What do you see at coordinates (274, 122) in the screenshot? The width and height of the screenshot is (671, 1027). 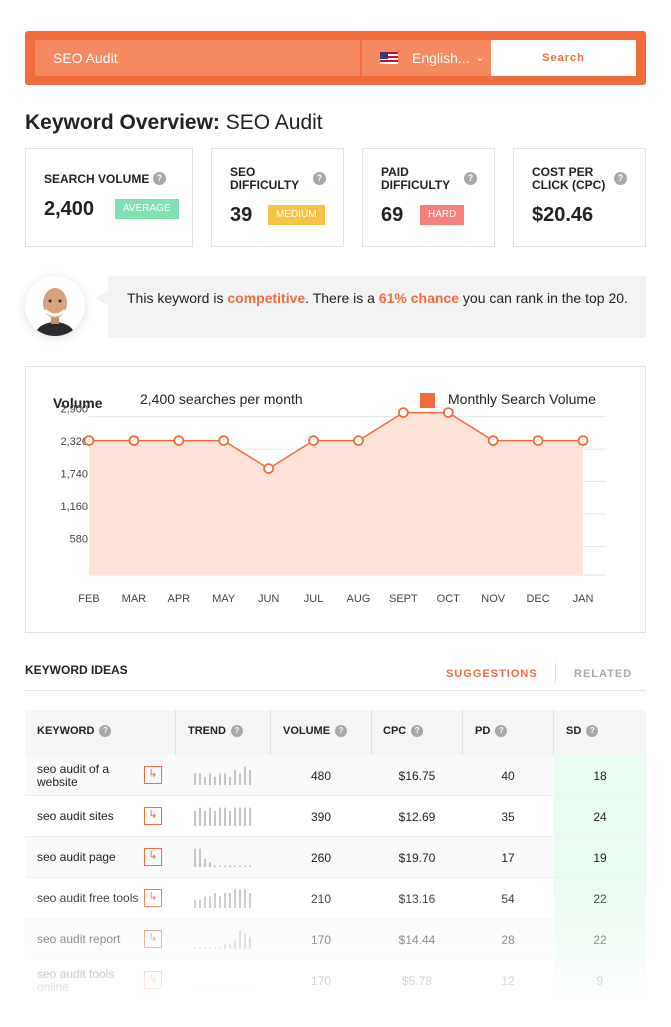 I see `page-title-keyword: SEO Audit` at bounding box center [274, 122].